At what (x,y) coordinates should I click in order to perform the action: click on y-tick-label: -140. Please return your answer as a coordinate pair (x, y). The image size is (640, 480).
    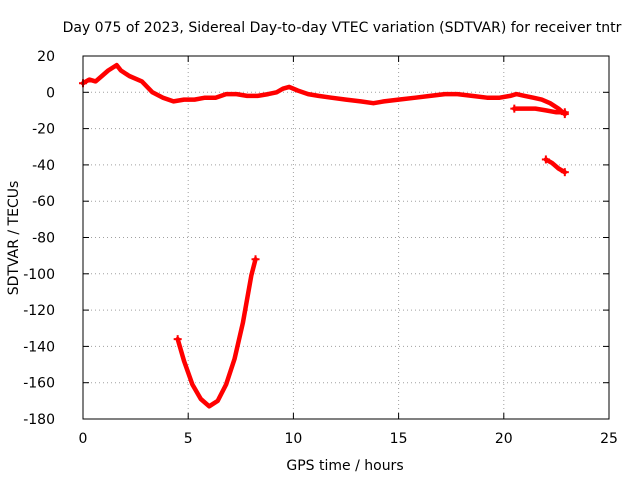
    Looking at the image, I should click on (39, 347).